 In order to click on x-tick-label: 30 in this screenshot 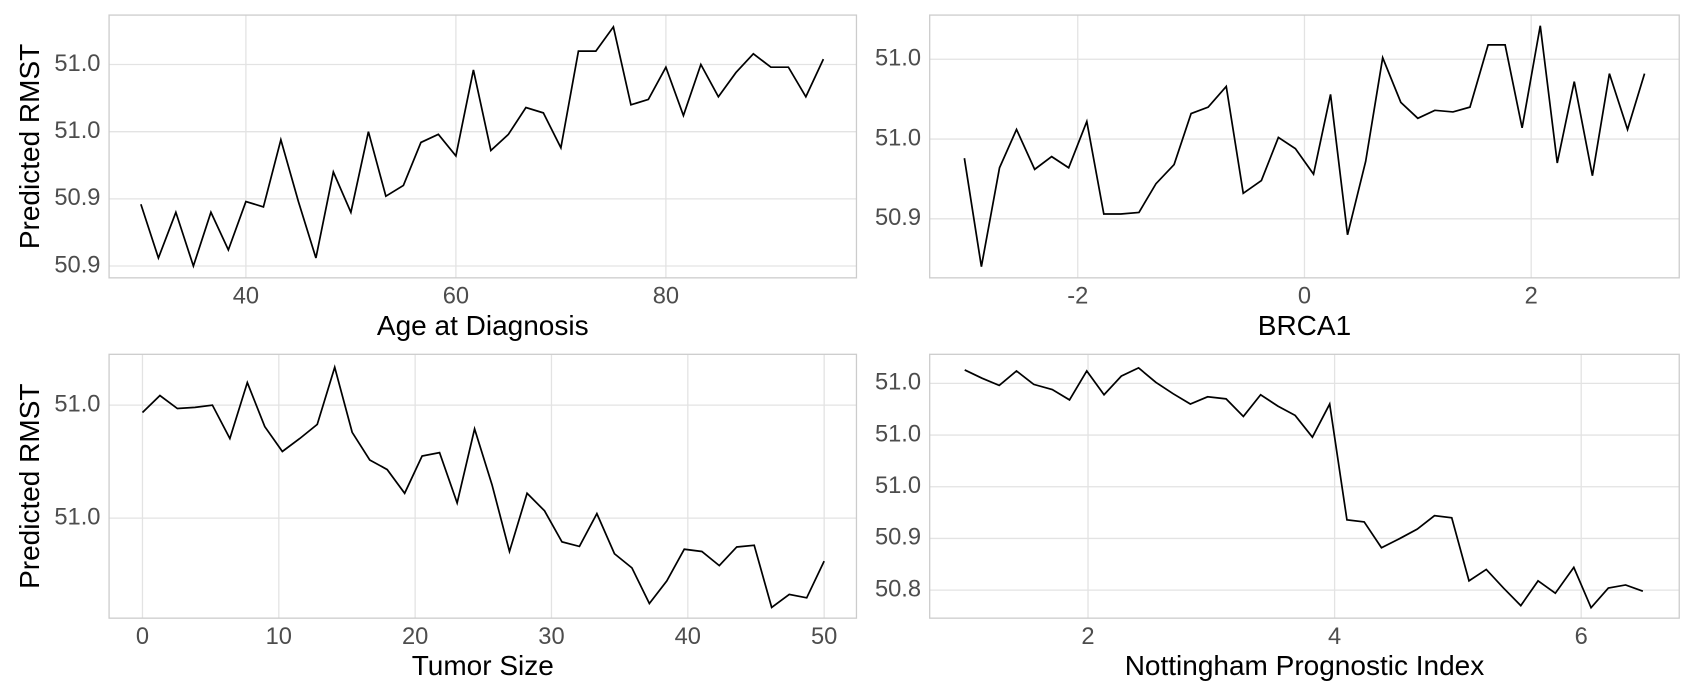, I will do `click(551, 637)`.